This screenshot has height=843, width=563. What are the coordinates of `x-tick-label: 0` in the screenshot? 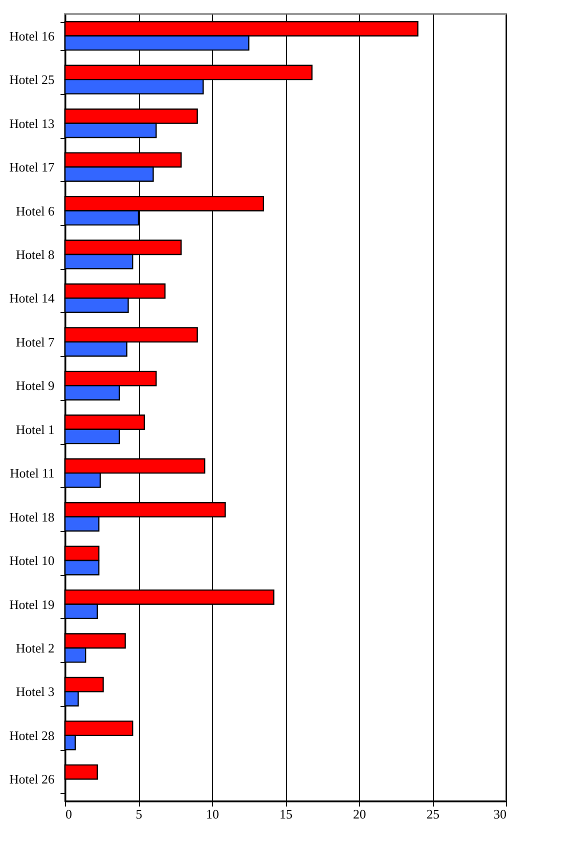 It's located at (69, 814).